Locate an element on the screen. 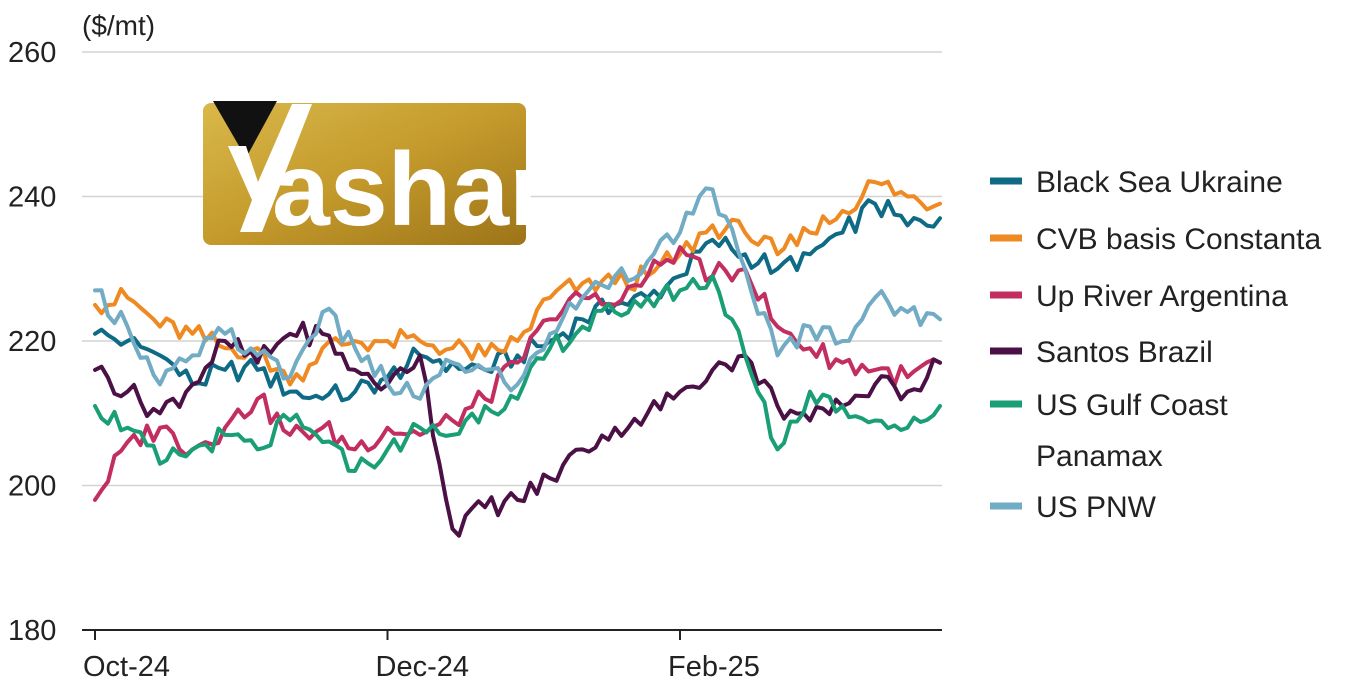  logo-triangle-icon is located at coordinates (245, 129).